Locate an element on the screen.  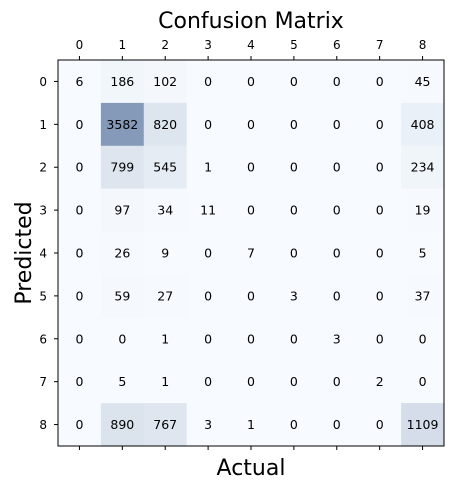
cell-value-label: 545 is located at coordinates (165, 167).